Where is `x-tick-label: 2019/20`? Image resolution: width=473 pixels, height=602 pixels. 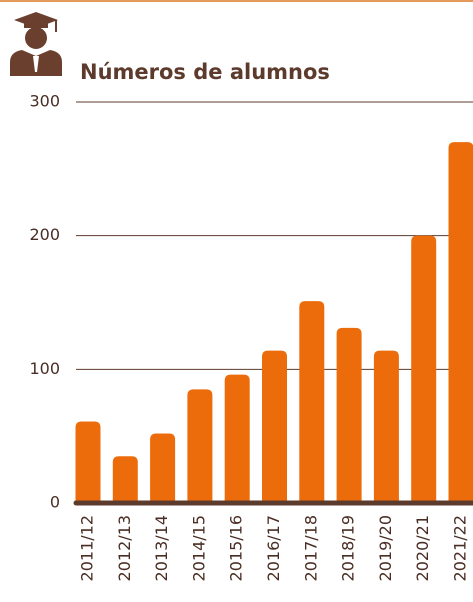
x-tick-label: 2019/20 is located at coordinates (385, 548).